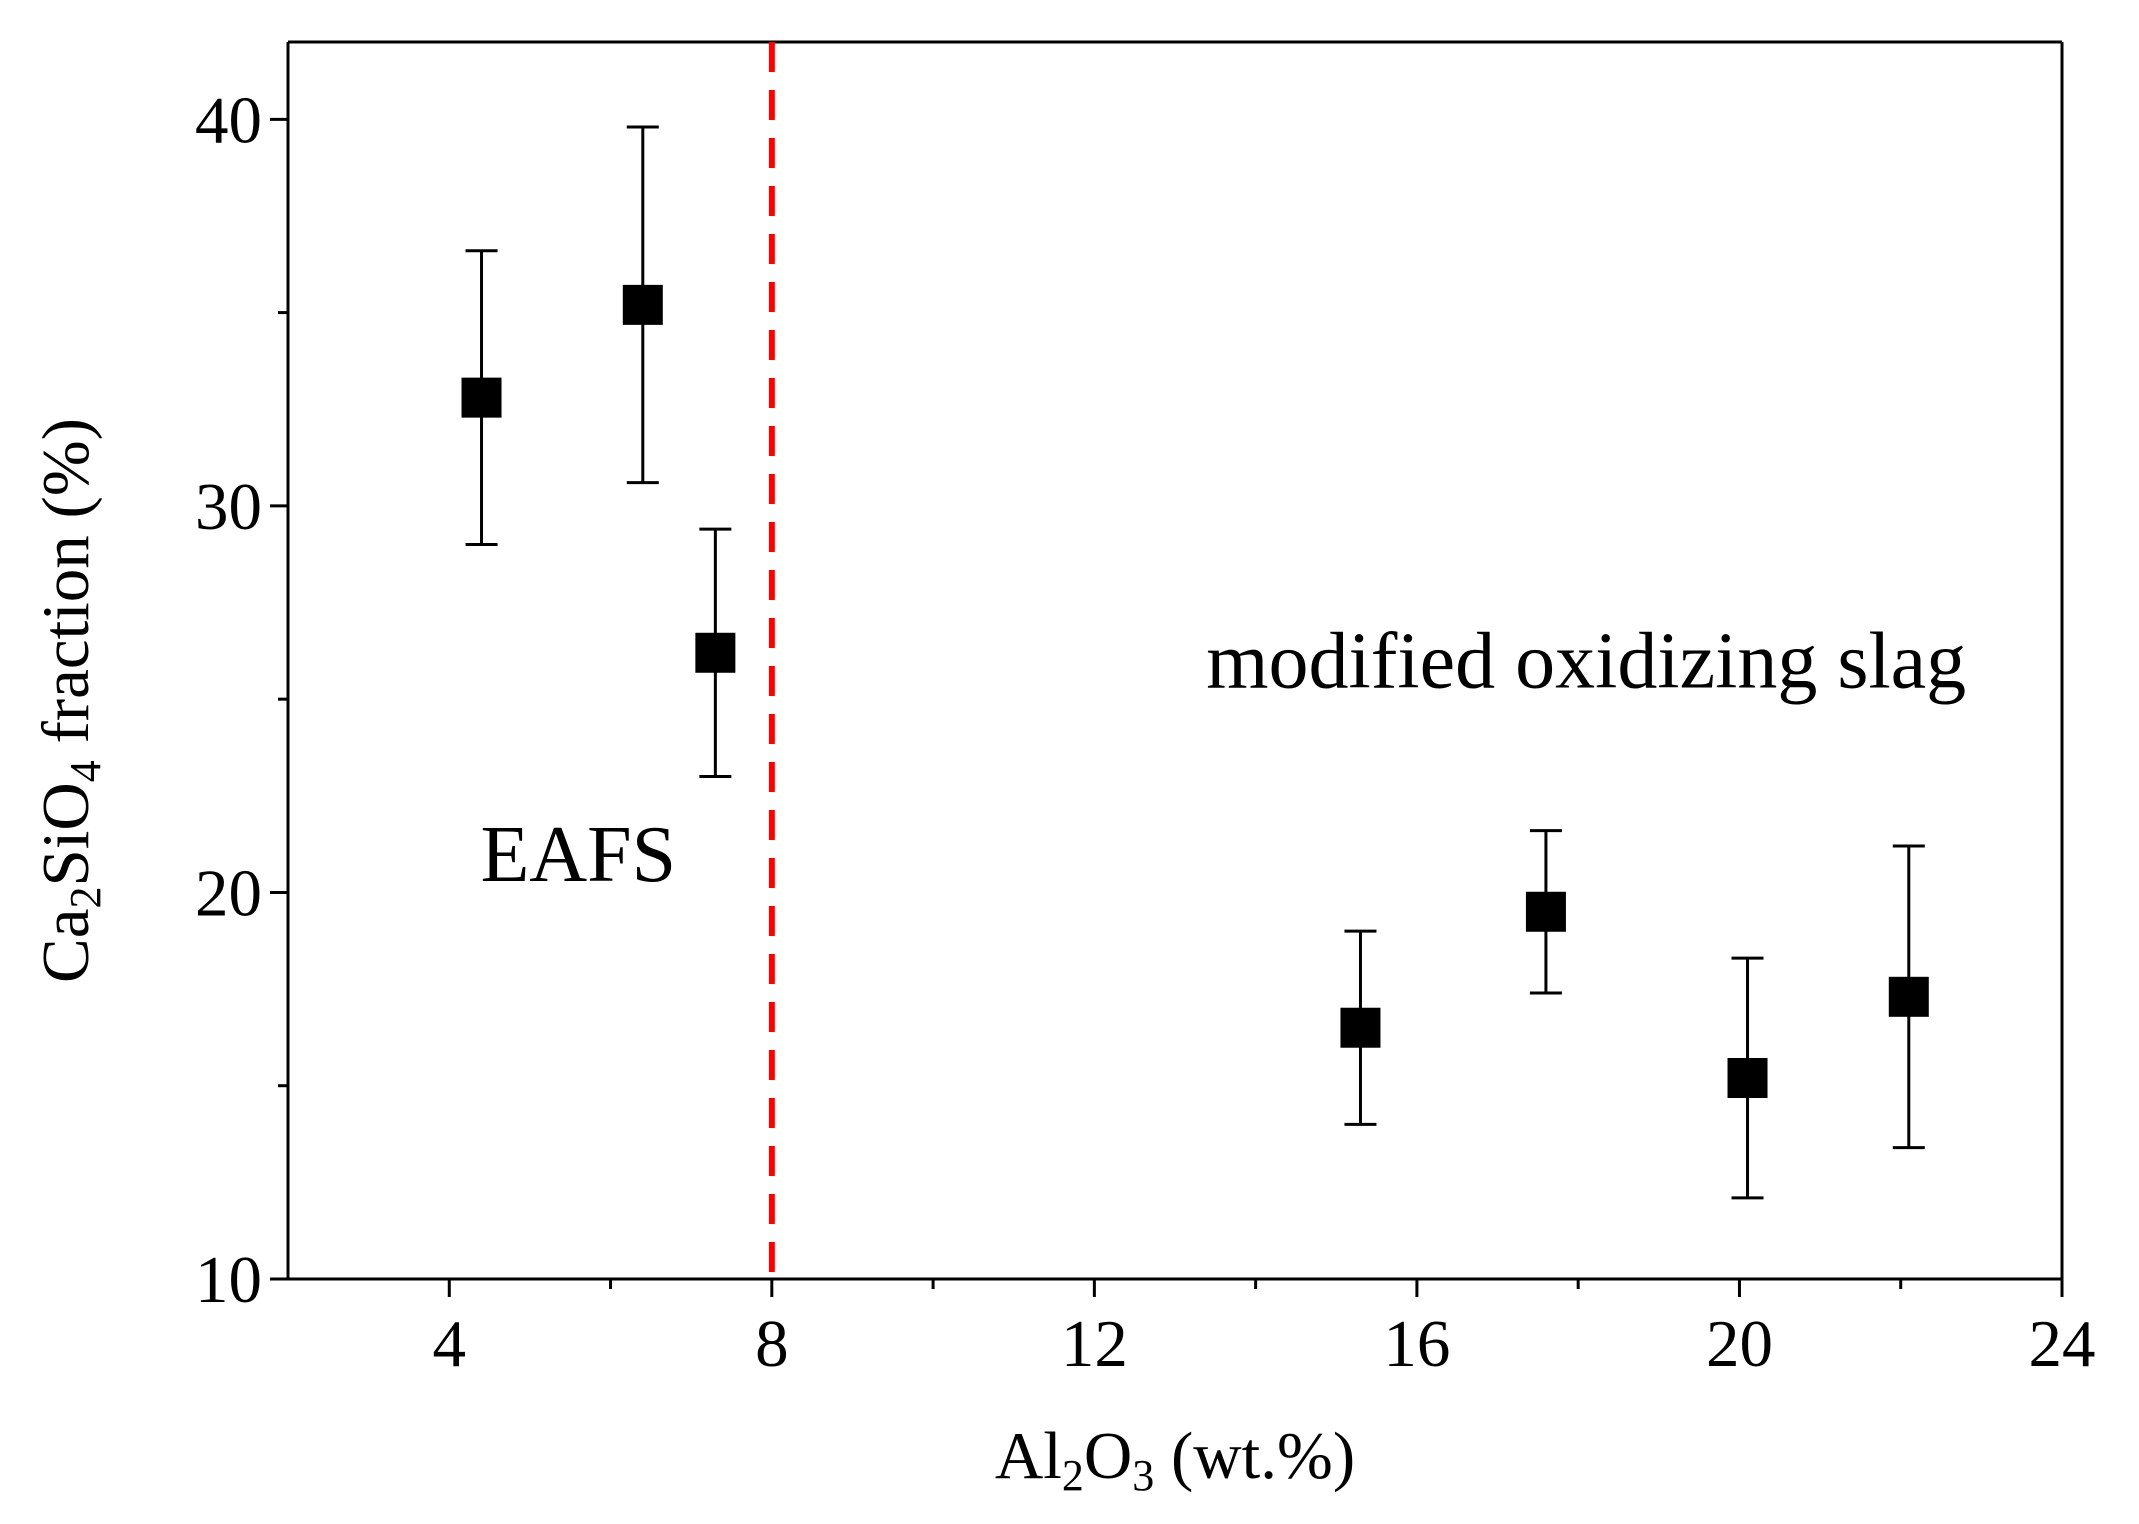 This screenshot has width=2139, height=1524. What do you see at coordinates (228, 120) in the screenshot?
I see `y-tick-label: 40` at bounding box center [228, 120].